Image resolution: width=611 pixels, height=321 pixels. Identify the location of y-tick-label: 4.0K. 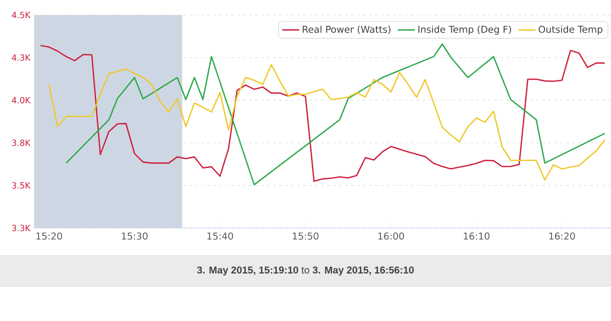
(21, 100).